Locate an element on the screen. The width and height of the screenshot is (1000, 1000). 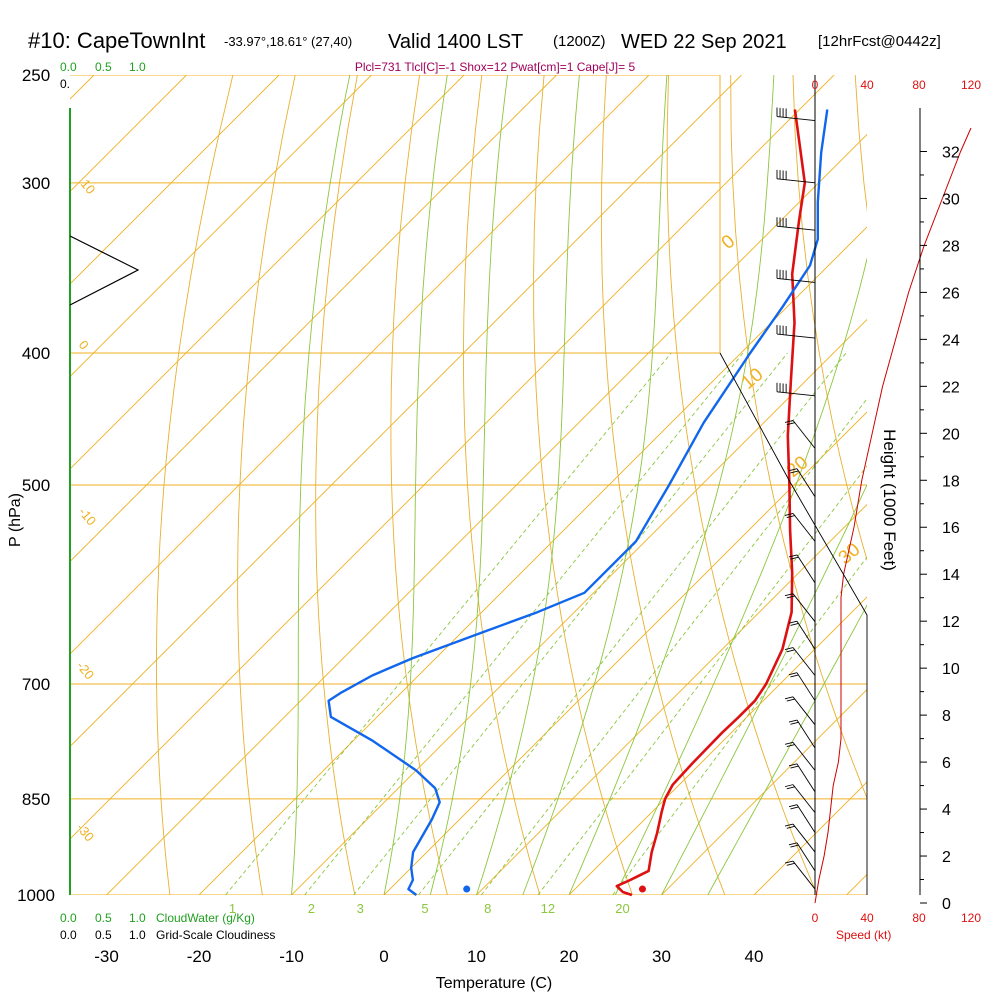
cloud-scale-top-green-0: 0.0 is located at coordinates (68, 67).